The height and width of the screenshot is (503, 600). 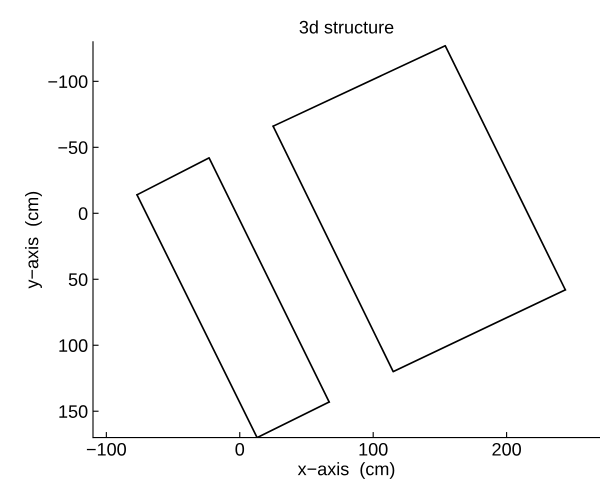 What do you see at coordinates (374, 449) in the screenshot?
I see `x-tick-label: 100` at bounding box center [374, 449].